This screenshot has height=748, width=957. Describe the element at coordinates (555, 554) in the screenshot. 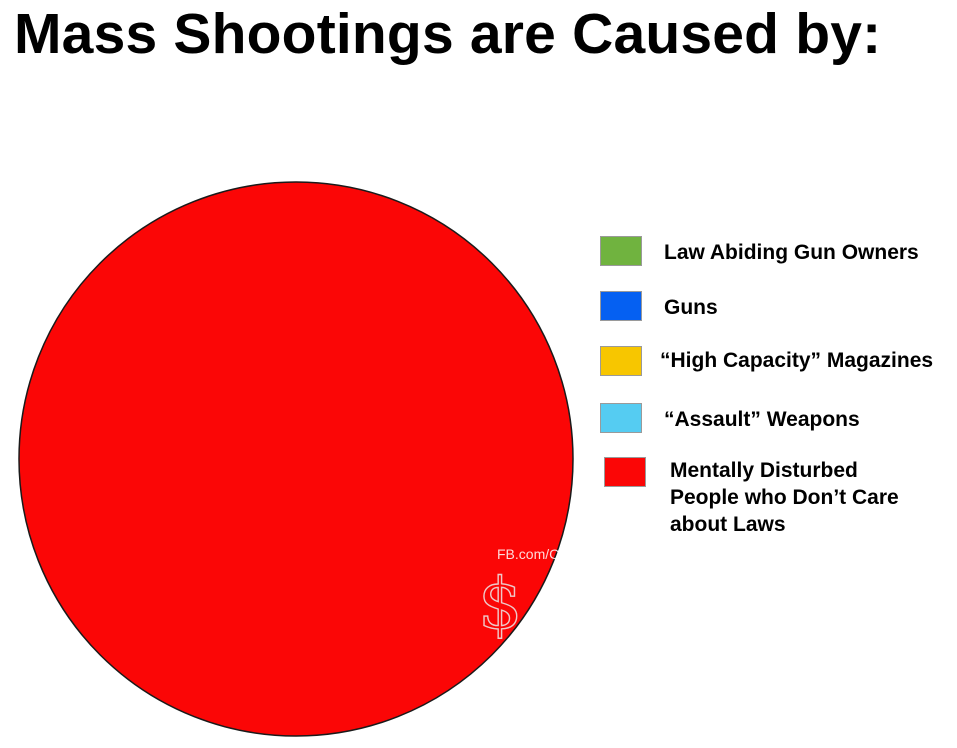

I see `watermark-text: FB.com/Capitalists` at that location.